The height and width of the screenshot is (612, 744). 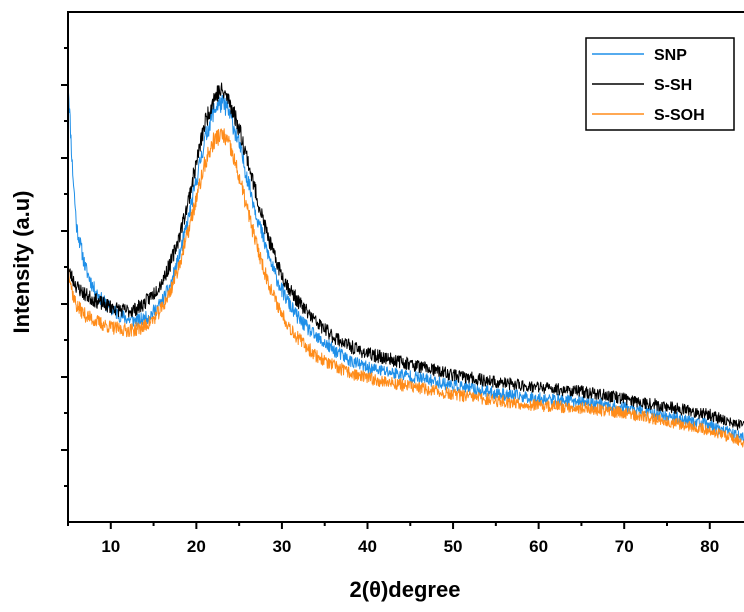 What do you see at coordinates (453, 546) in the screenshot?
I see `x-tick-label: 50` at bounding box center [453, 546].